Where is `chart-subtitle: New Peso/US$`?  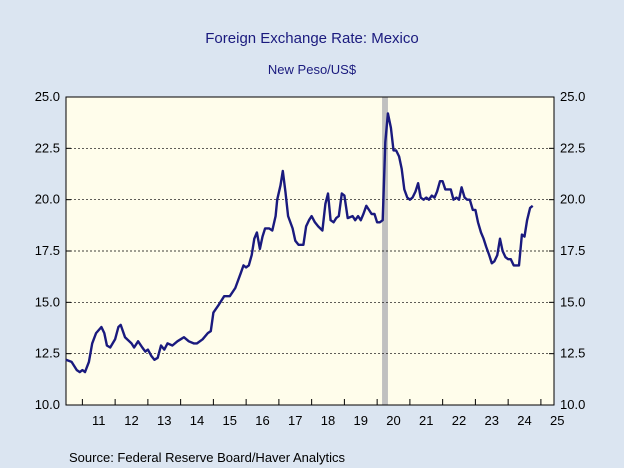
chart-subtitle: New Peso/US$ is located at coordinates (312, 69).